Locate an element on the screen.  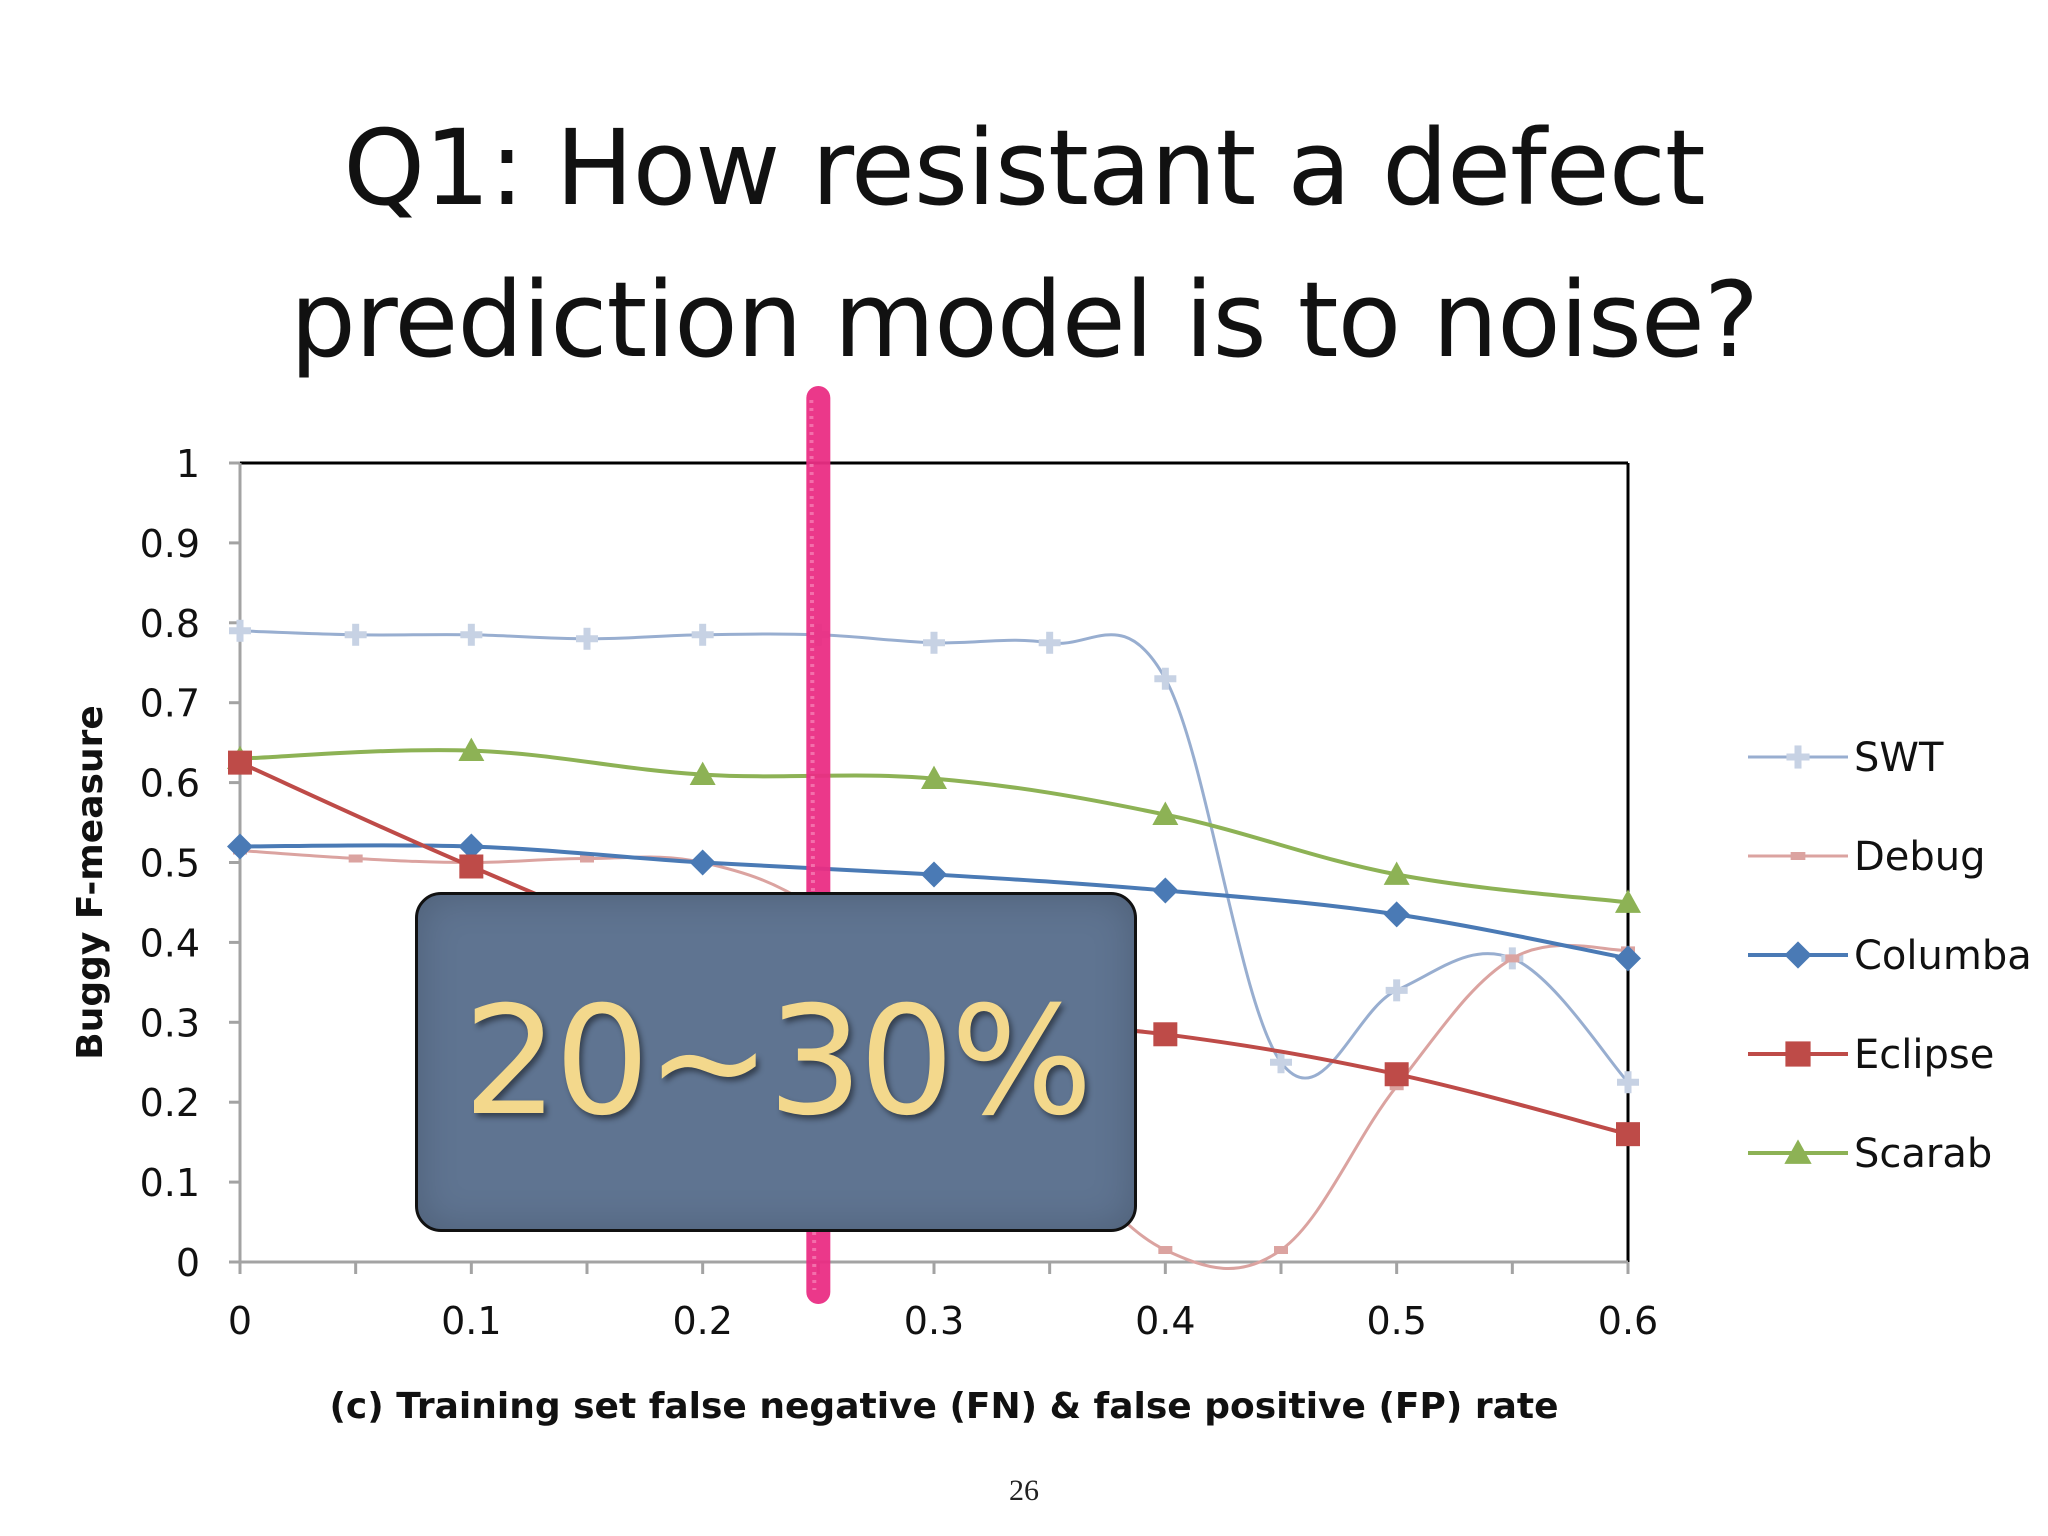
legend-item-columba: Columba is located at coordinates (1890, 956).